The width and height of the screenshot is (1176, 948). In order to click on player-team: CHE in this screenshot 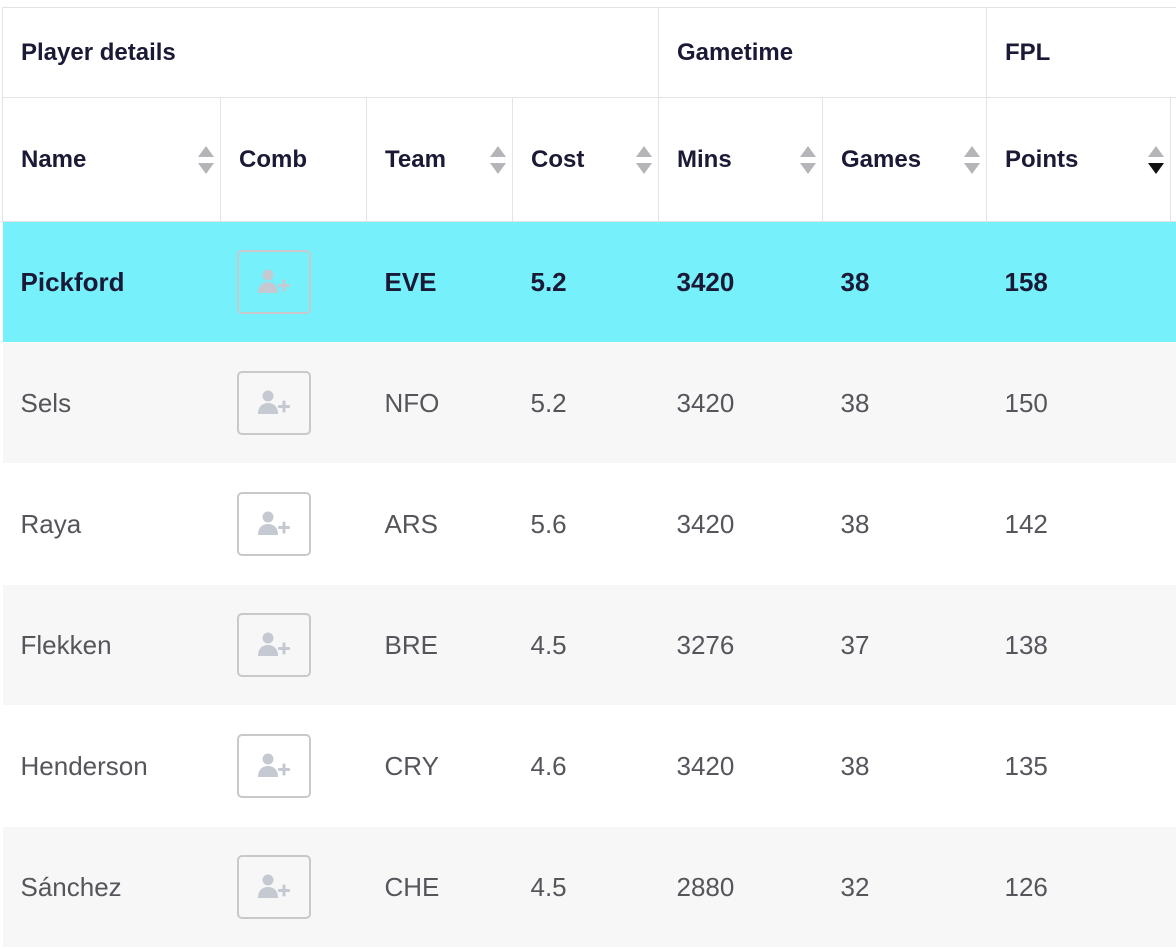, I will do `click(439, 886)`.